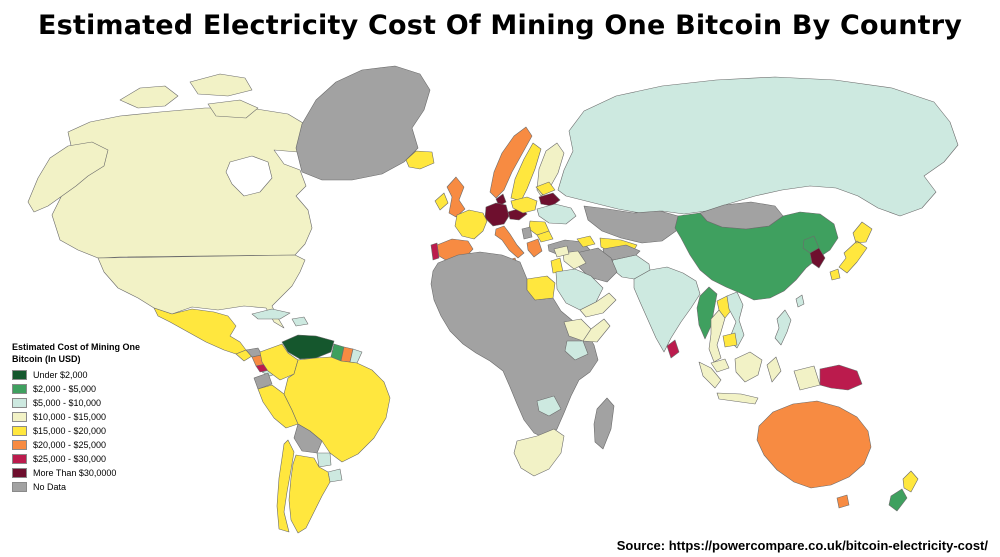  What do you see at coordinates (574, 260) in the screenshot?
I see `country-iraq` at bounding box center [574, 260].